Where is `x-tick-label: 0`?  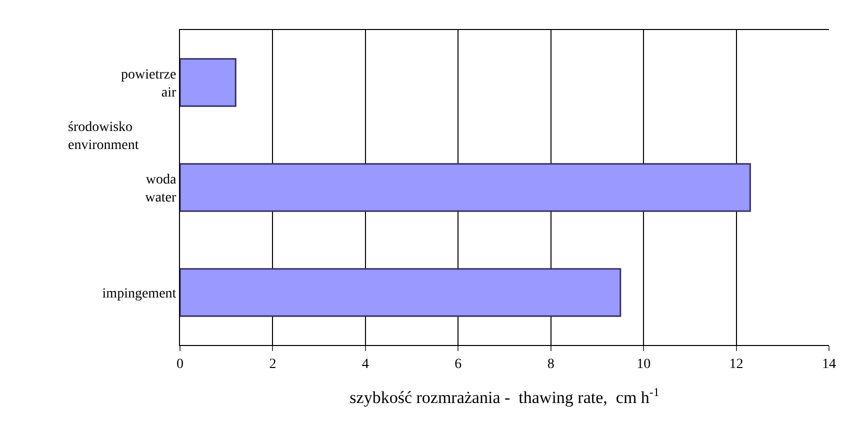
x-tick-label: 0 is located at coordinates (180, 364).